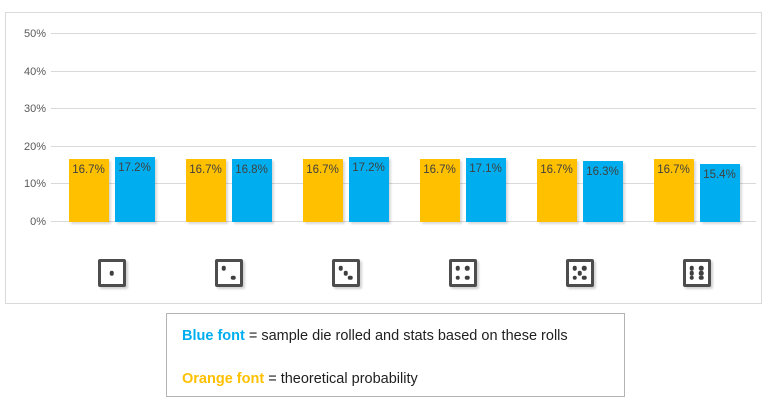 The height and width of the screenshot is (402, 768). What do you see at coordinates (134, 189) in the screenshot?
I see `bar-sample-die-1: 17.2%` at bounding box center [134, 189].